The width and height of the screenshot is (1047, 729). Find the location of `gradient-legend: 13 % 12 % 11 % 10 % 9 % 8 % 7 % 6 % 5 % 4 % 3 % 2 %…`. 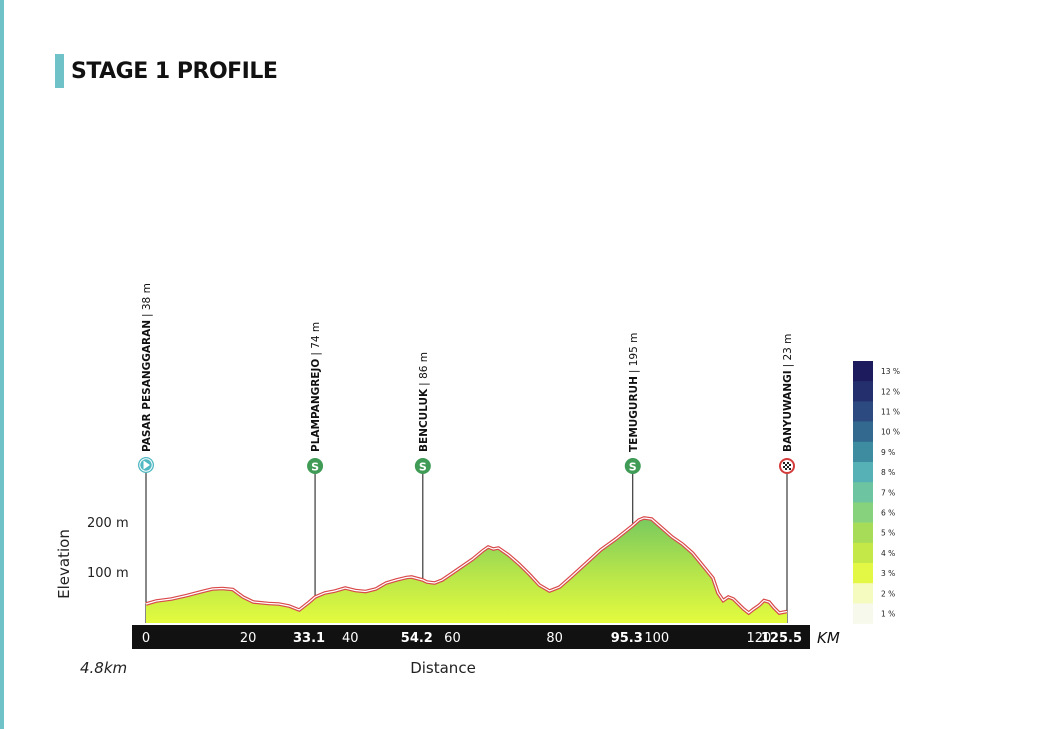

gradient-legend: 13 % 12 % 11 % 10 % 9 % 8 % 7 % 6 % 5 % 4 % 3 % 2 %… is located at coordinates (876, 492).